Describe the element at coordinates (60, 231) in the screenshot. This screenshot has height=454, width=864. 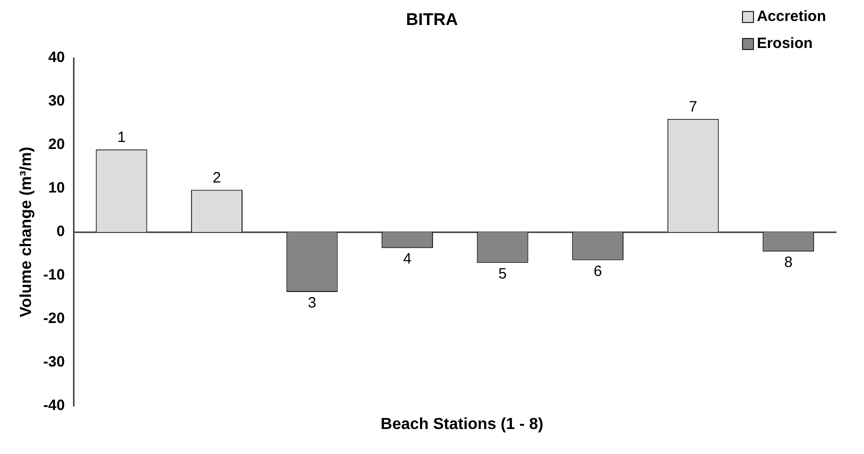
I see `y-tick-label: 0` at that location.